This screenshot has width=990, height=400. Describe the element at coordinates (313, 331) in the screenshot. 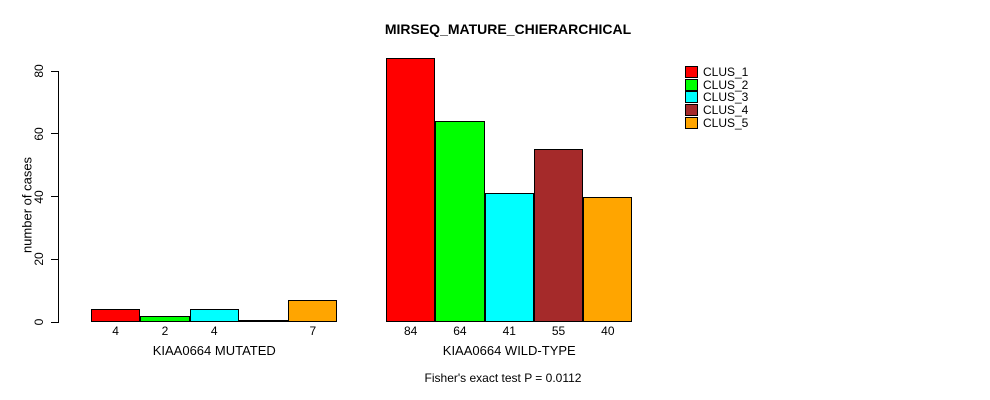

I see `bar-value-label: 7` at that location.